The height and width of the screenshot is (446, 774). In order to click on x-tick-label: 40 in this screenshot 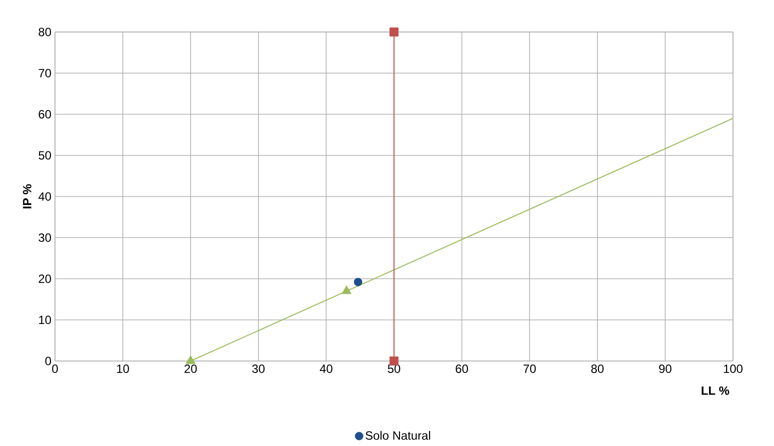, I will do `click(326, 368)`.